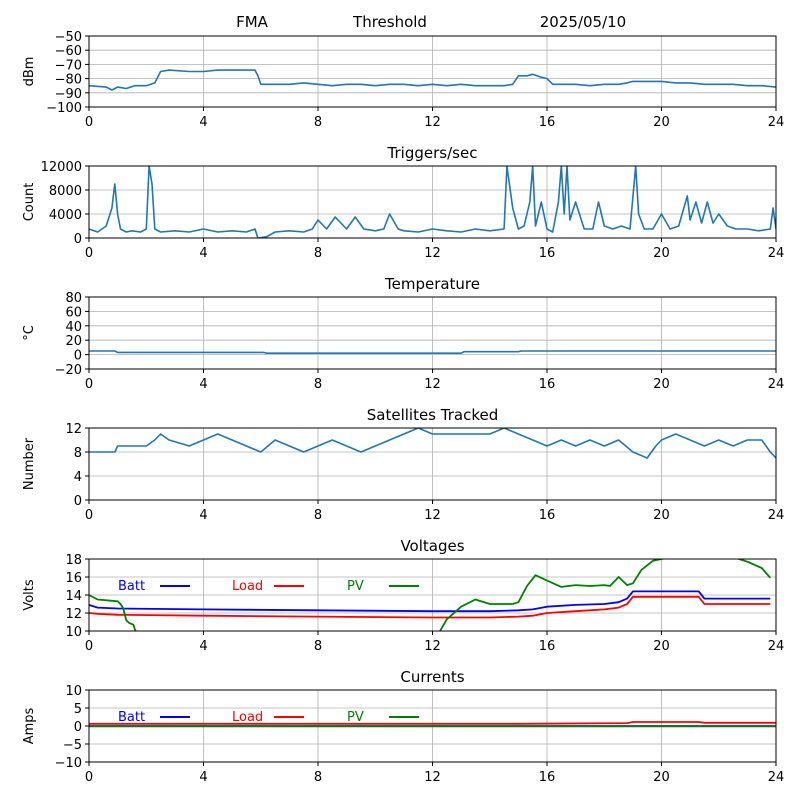 This screenshot has width=800, height=800. Describe the element at coordinates (73, 312) in the screenshot. I see `y-tick-label: 60` at that location.